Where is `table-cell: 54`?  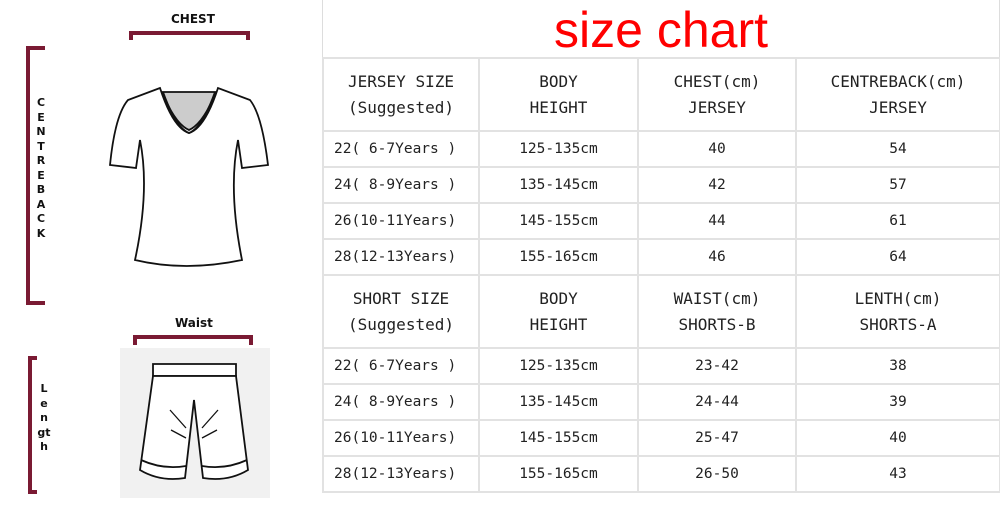 table-cell: 54 is located at coordinates (897, 149).